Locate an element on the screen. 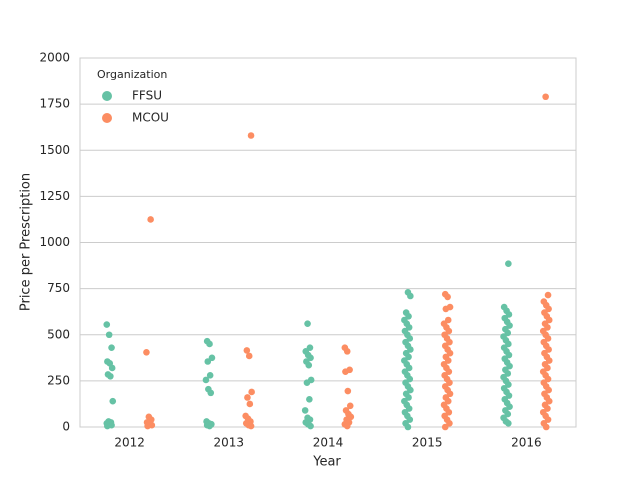 This screenshot has width=640, height=480. y-tick-label: 500 is located at coordinates (58, 334).